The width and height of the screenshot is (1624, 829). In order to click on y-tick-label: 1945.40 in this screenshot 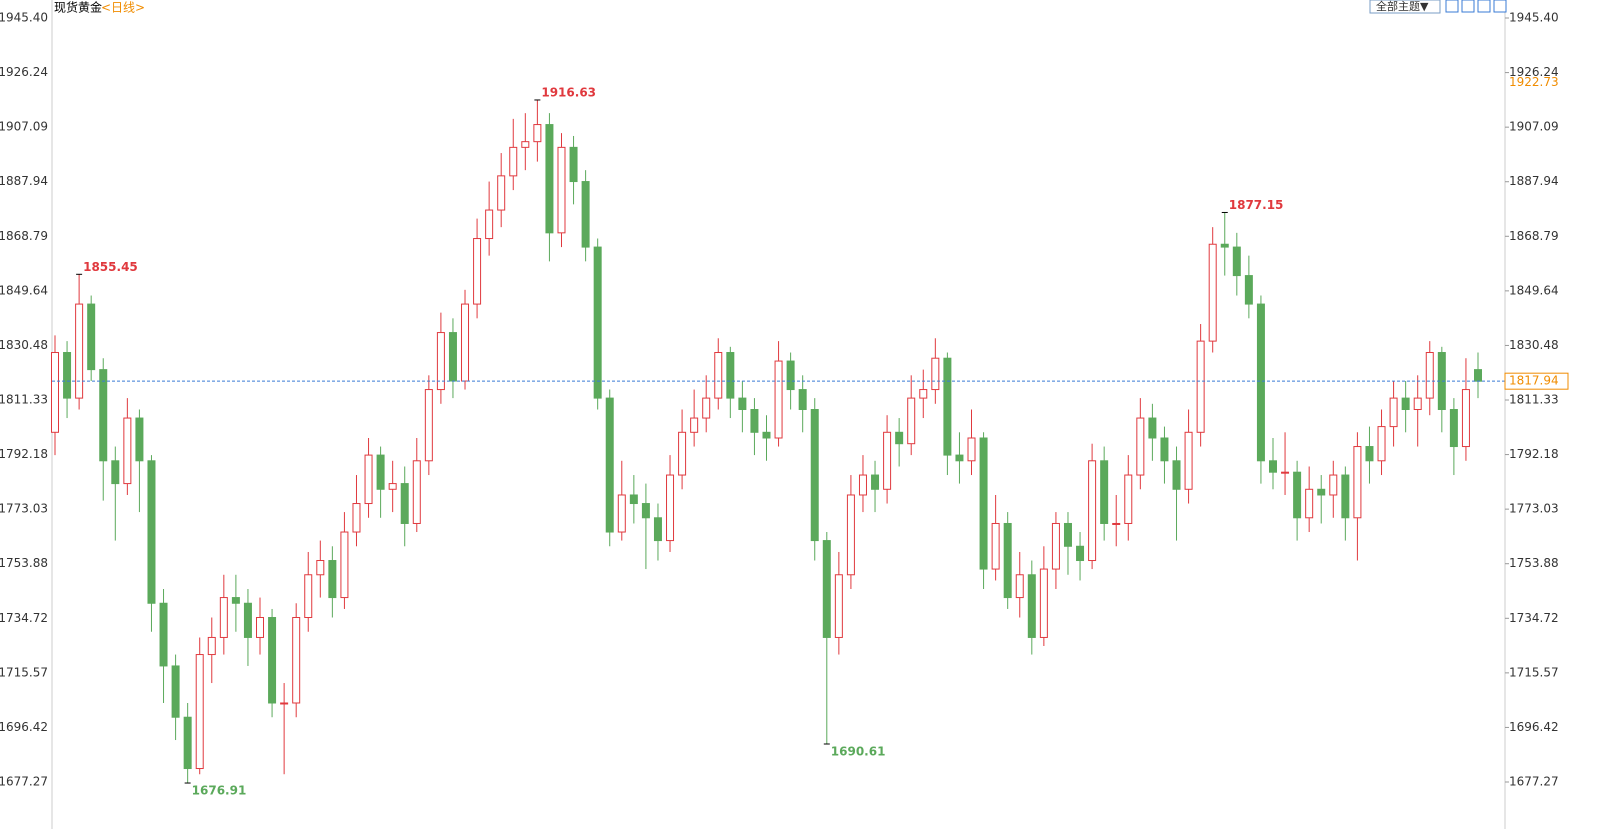, I will do `click(24, 18)`.